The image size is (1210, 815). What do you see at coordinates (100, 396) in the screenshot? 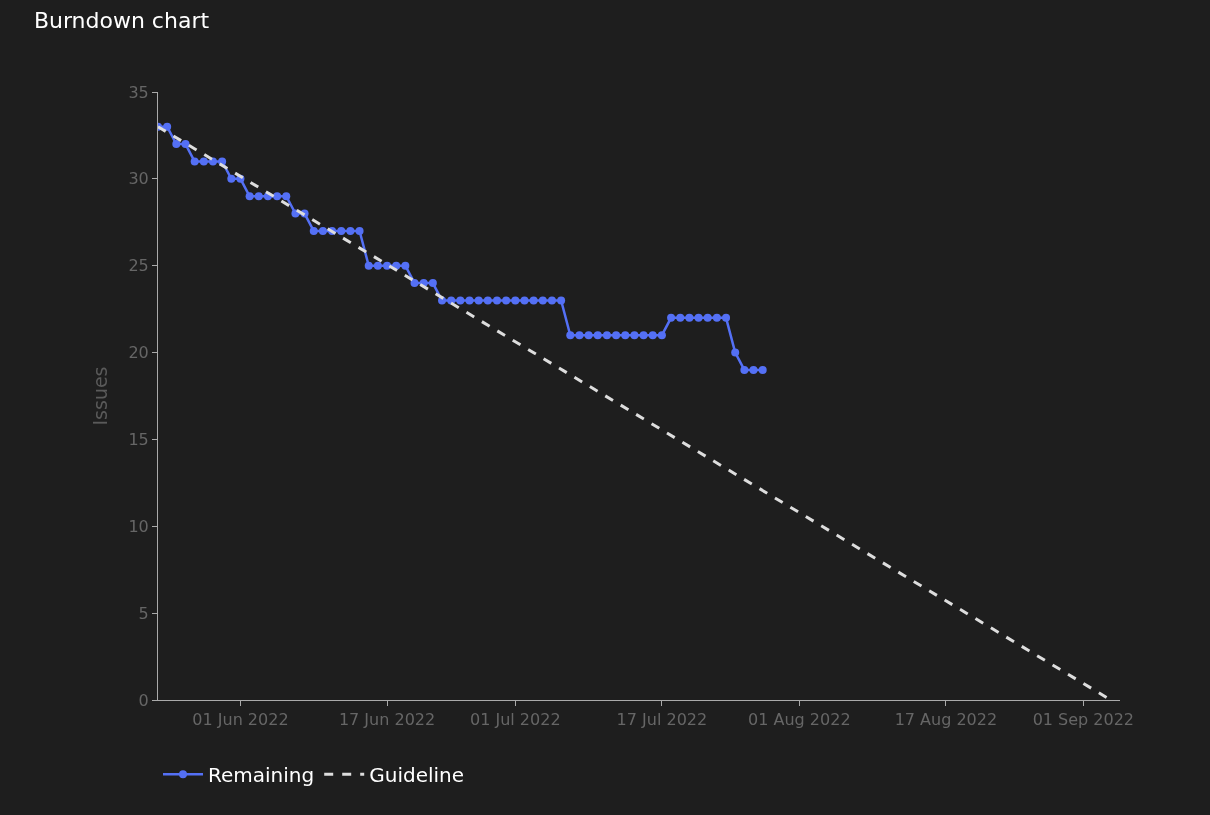
I see `y-axis-title: Issues` at bounding box center [100, 396].